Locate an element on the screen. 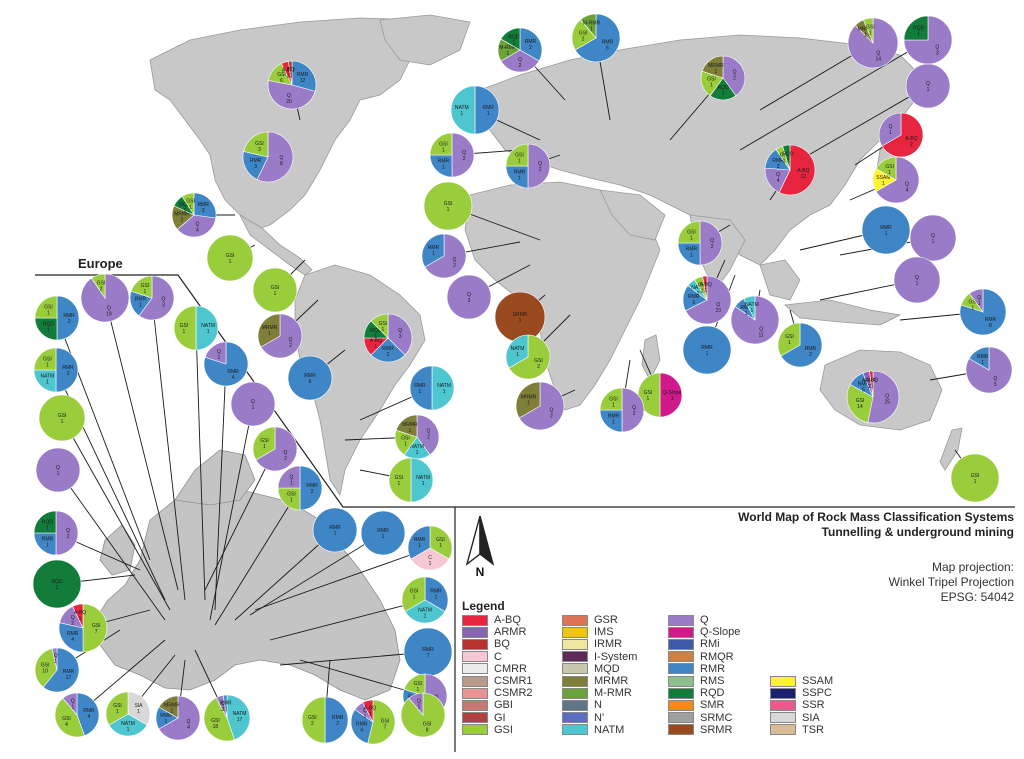 The width and height of the screenshot is (1024, 759). projection-name: Winkel Tripel Projection is located at coordinates (951, 582).